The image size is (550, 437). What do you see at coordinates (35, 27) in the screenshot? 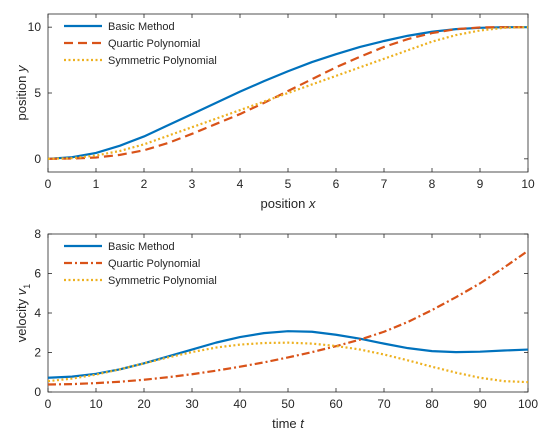
I see `y-tick-label: 10` at bounding box center [35, 27].